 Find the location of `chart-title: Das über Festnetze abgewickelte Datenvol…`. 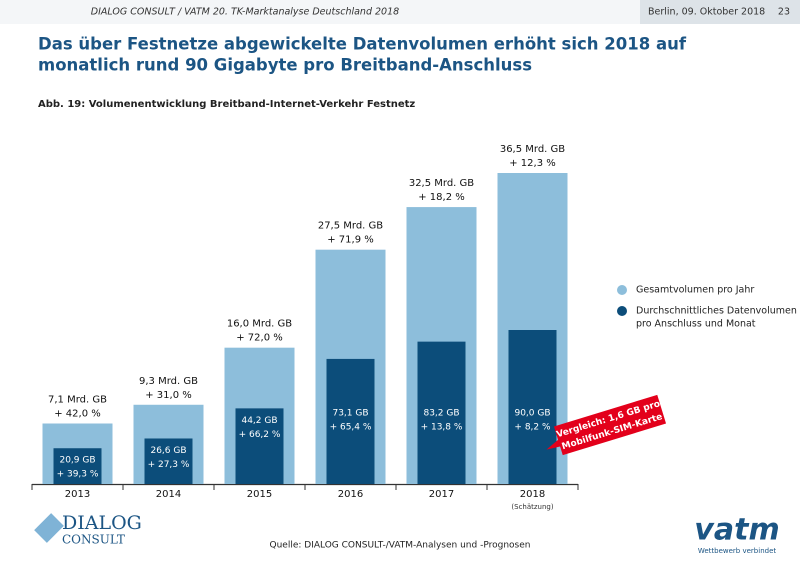

chart-title: Das über Festnetze abgewickelte Datenvol… is located at coordinates (362, 44).